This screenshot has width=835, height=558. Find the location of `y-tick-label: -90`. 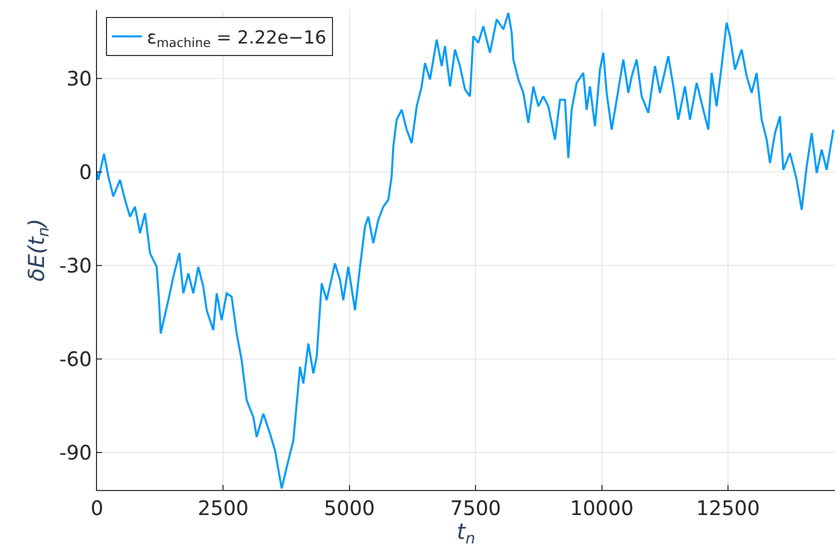

y-tick-label: -90 is located at coordinates (75, 452).